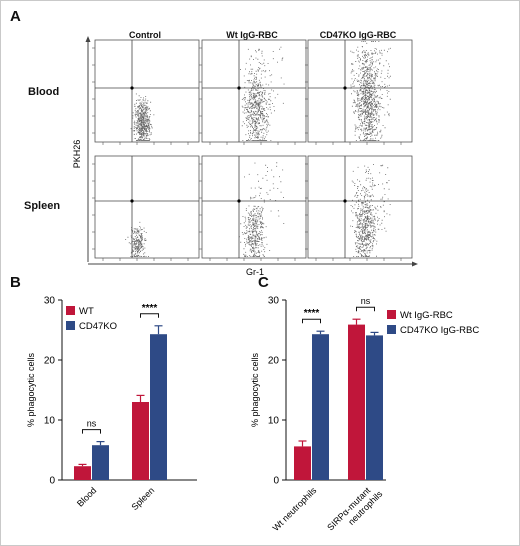 Image resolution: width=520 pixels, height=546 pixels. Describe the element at coordinates (44, 92) in the screenshot. I see `row-title-blood: Blood` at that location.